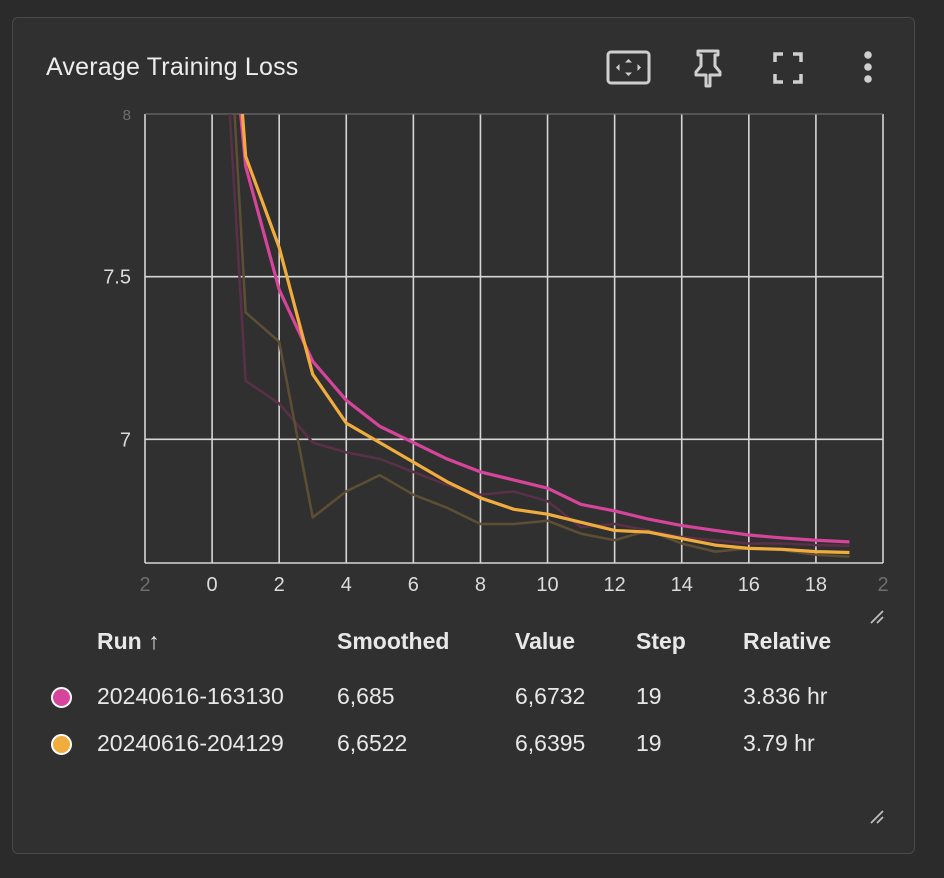  What do you see at coordinates (413, 585) in the screenshot?
I see `x-tick-label: 6` at bounding box center [413, 585].